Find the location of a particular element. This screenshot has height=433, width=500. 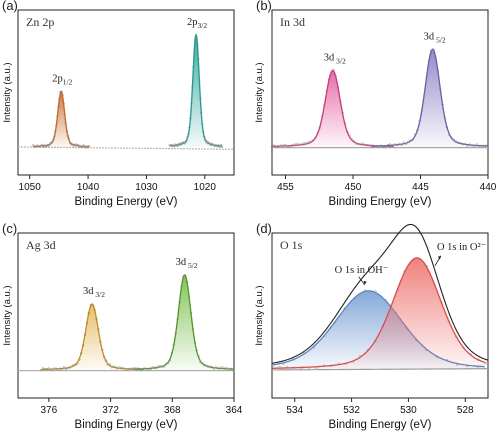

panel-letter: (a) is located at coordinates (10, 6).